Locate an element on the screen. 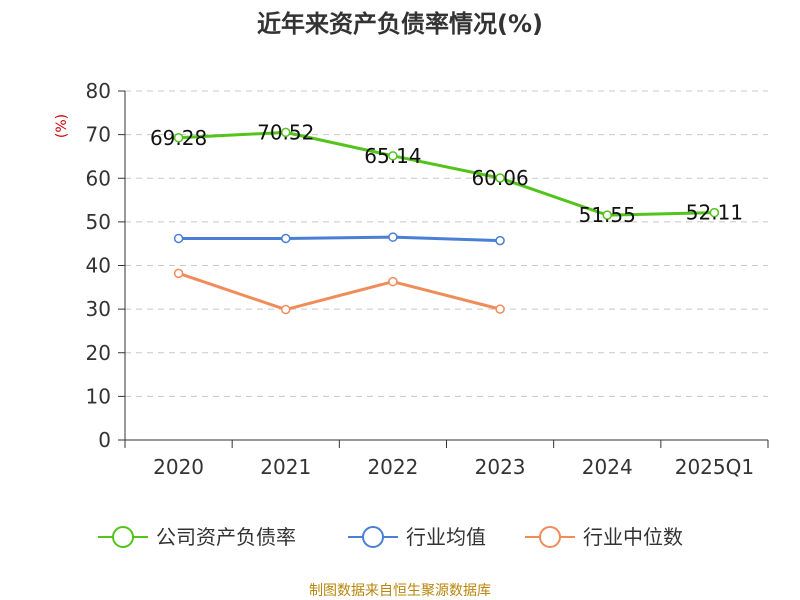  data-labels: 69.28 70.52 65.14 60.06 51.55 52.11 is located at coordinates (446, 173).